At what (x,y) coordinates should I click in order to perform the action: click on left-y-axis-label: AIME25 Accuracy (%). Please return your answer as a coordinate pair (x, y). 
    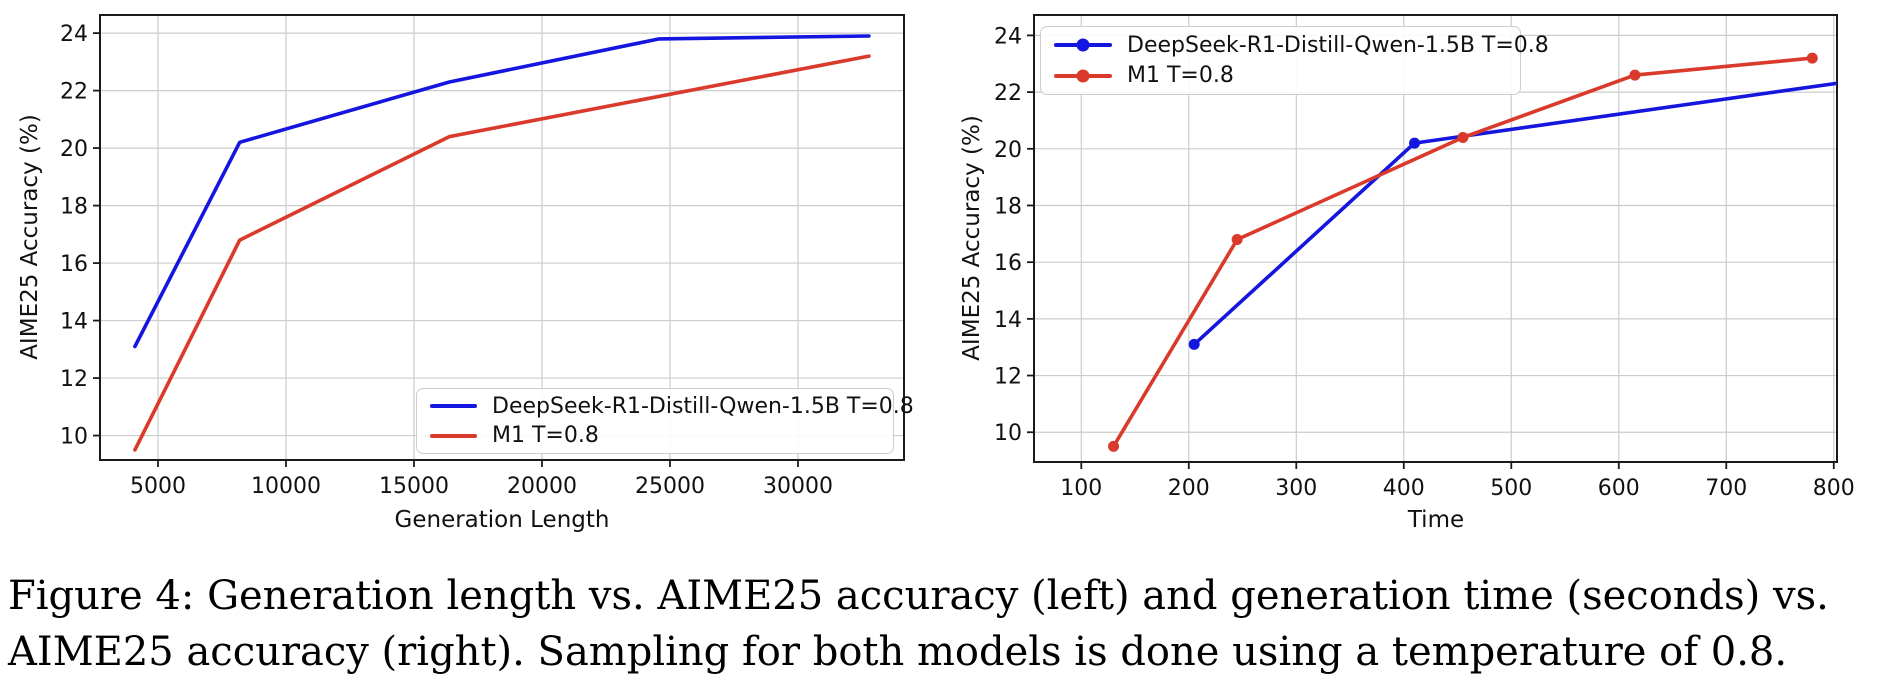
    Looking at the image, I should click on (30, 237).